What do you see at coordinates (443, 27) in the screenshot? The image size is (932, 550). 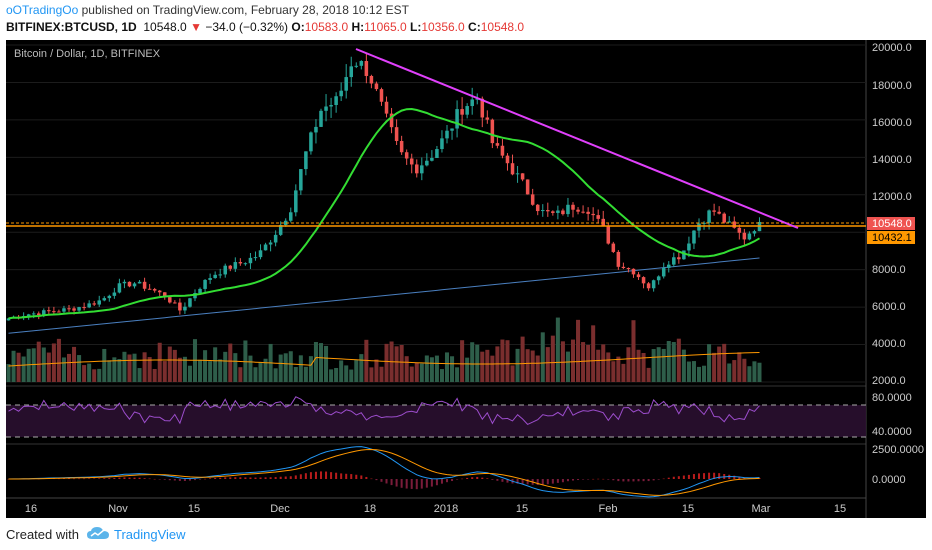 I see `low-value: 10356.0` at bounding box center [443, 27].